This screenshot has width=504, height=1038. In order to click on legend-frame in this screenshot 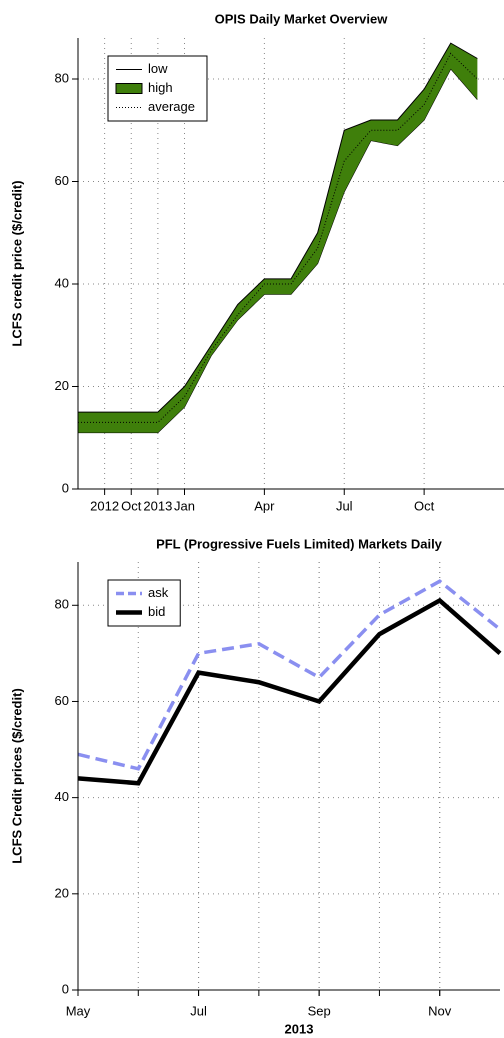, I will do `click(144, 603)`.